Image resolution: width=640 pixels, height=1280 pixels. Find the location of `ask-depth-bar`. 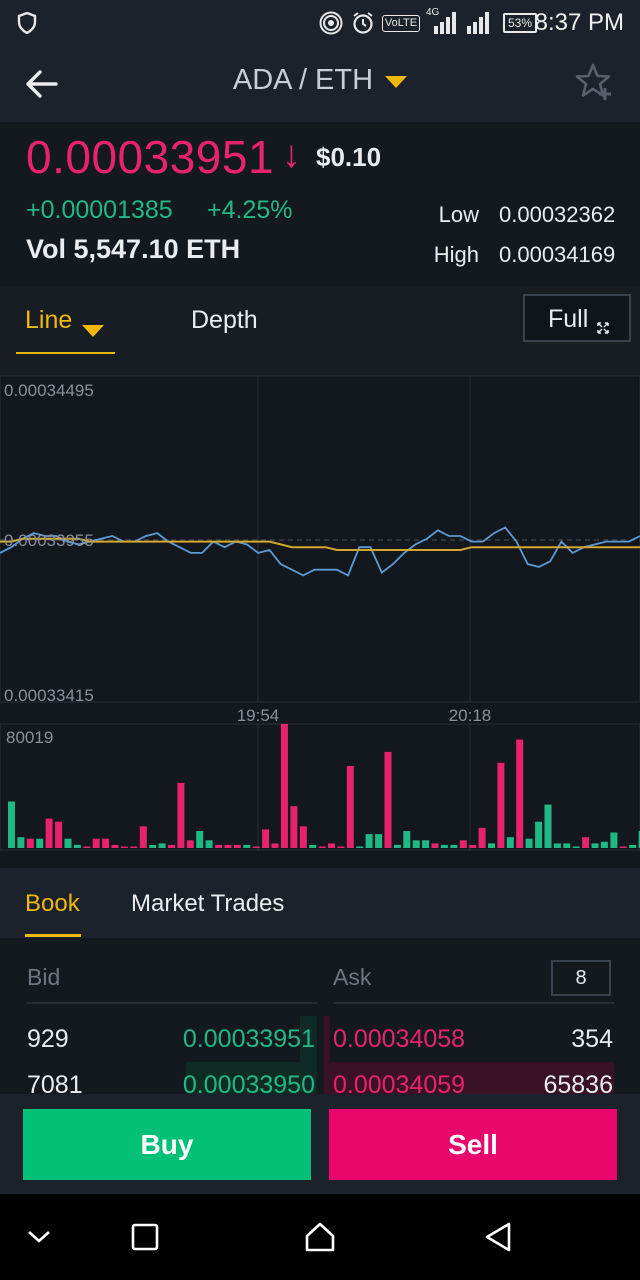

ask-depth-bar is located at coordinates (327, 1039).